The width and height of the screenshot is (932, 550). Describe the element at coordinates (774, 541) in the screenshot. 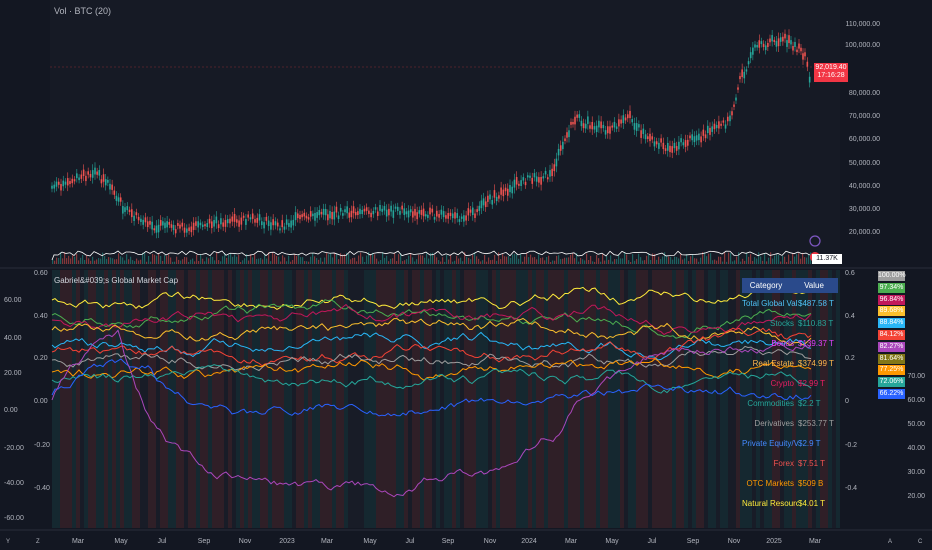

I see `time-axis-label: 2025` at that location.